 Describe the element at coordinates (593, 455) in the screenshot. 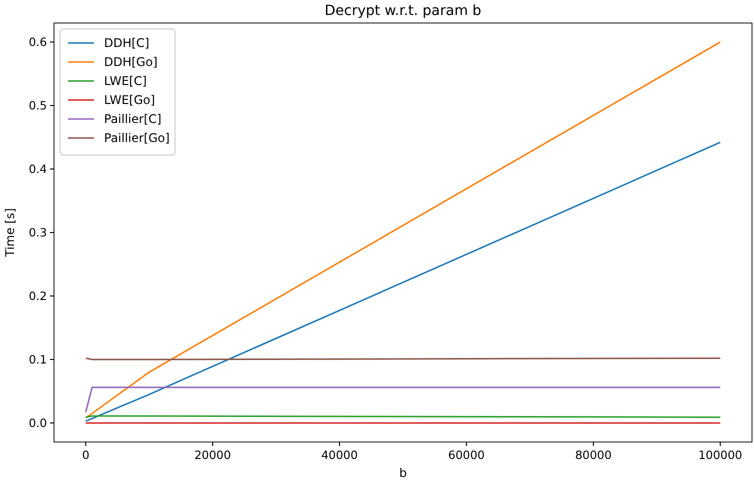

I see `x-tick-label: 80000` at that location.